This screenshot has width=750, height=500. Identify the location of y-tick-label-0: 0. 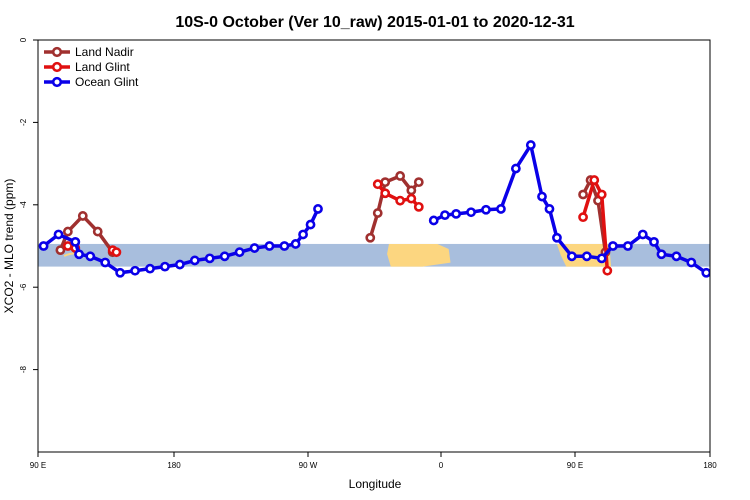
(23, 39).